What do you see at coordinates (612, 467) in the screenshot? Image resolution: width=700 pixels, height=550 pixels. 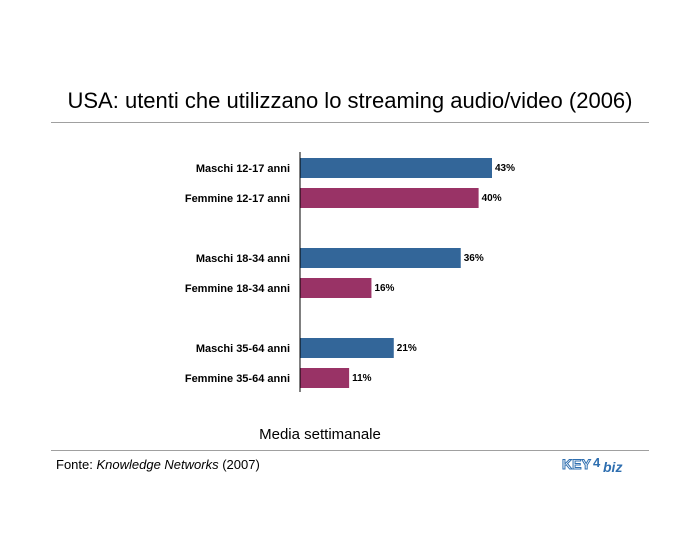 I see `logo-text-biz: biz` at bounding box center [612, 467].